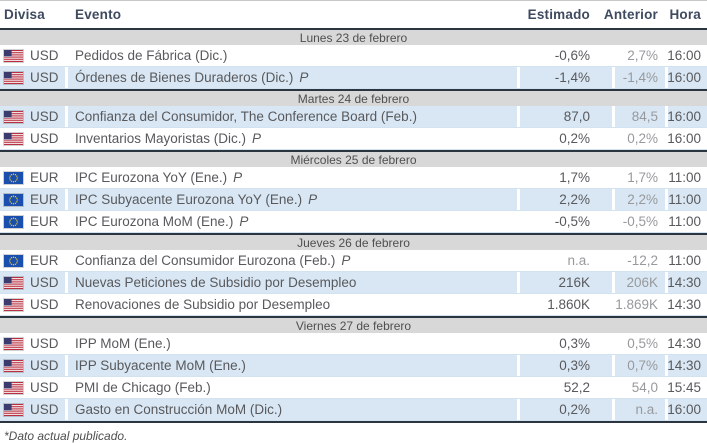  I want to click on event-name: IPC Eurozona YoY (Ene.), so click(151, 177).